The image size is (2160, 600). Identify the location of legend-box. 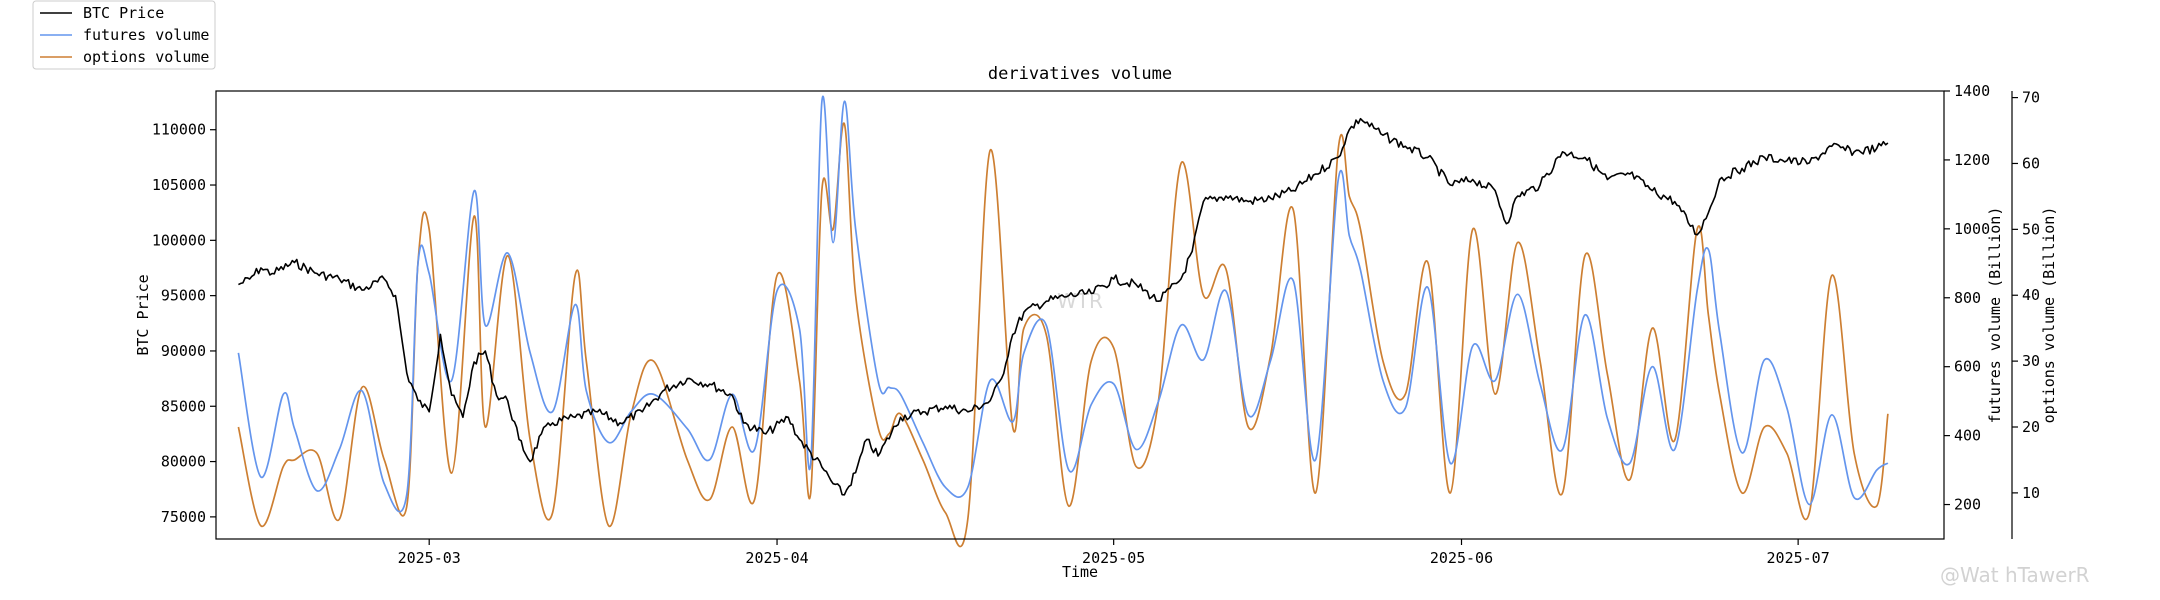
(124, 35).